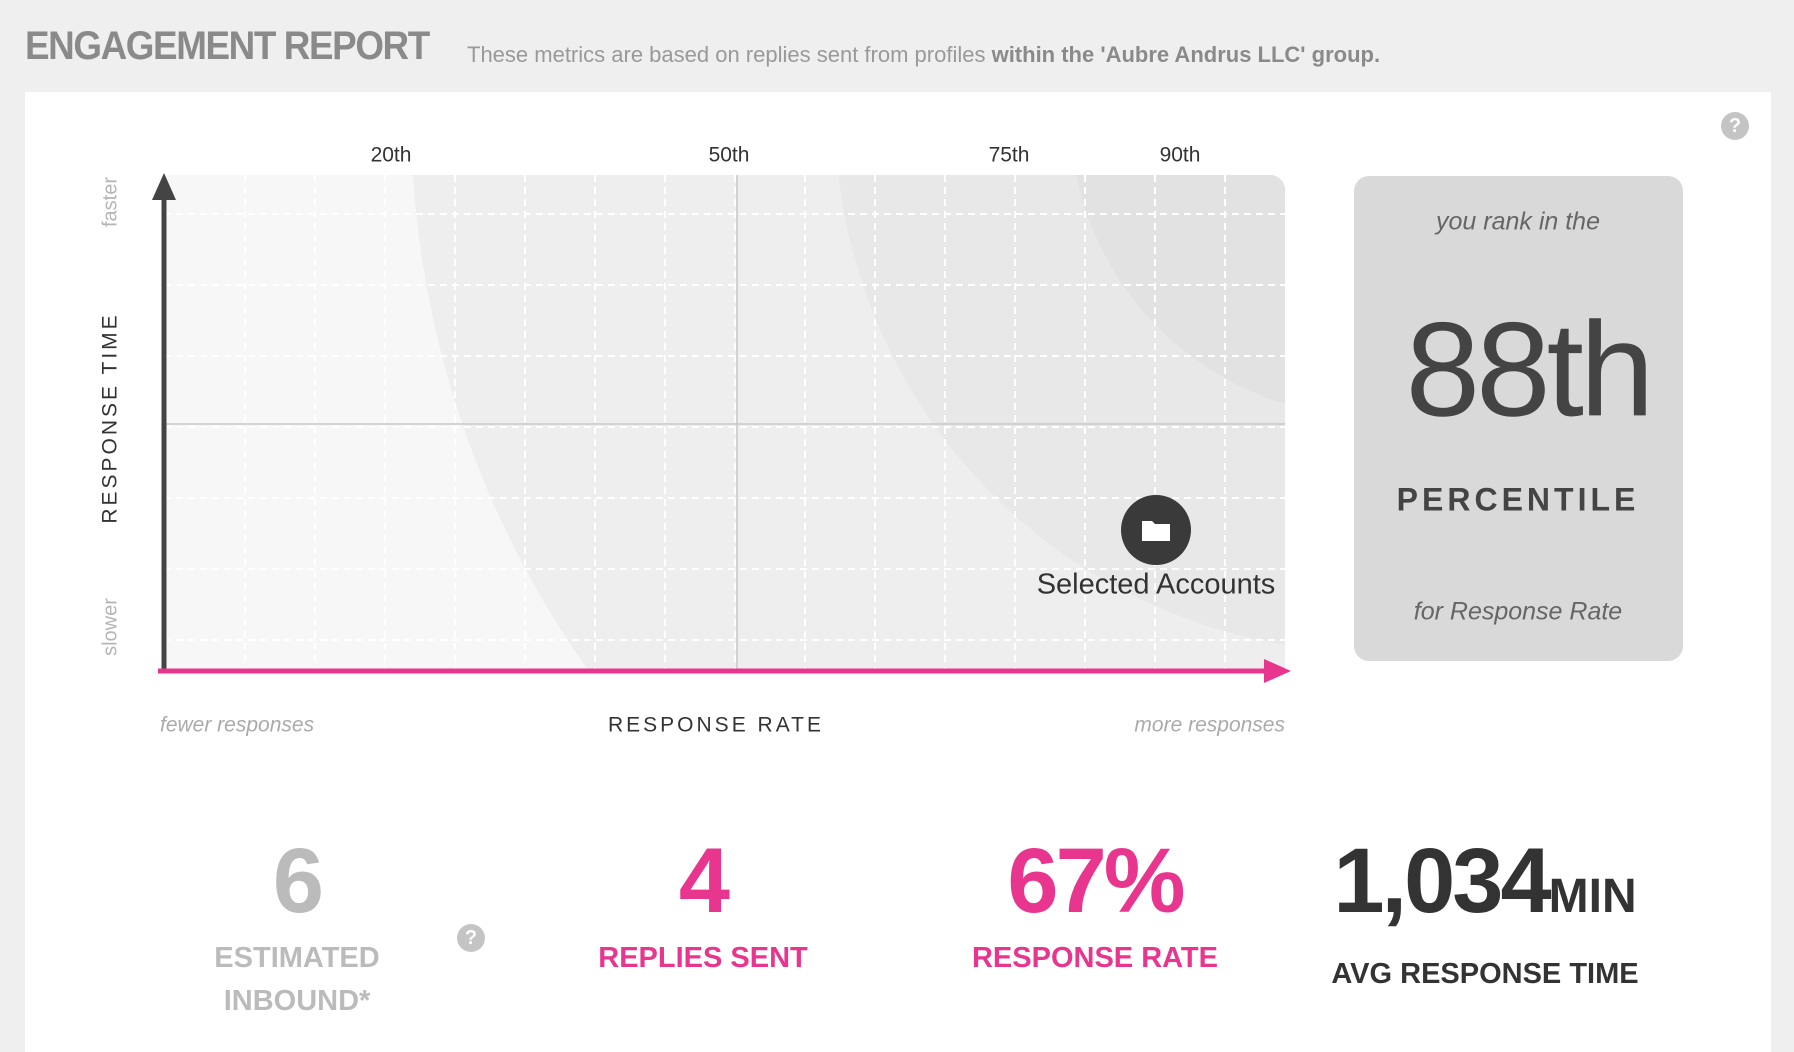  I want to click on marker-label: Selected Accounts, so click(1156, 585).